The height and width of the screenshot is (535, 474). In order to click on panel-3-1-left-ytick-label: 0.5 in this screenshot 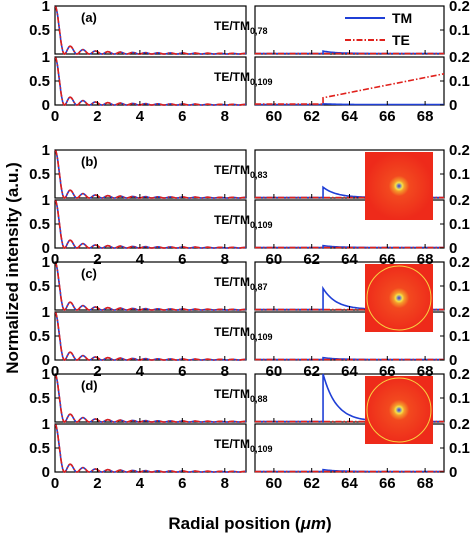, I will do `click(39, 448)`.